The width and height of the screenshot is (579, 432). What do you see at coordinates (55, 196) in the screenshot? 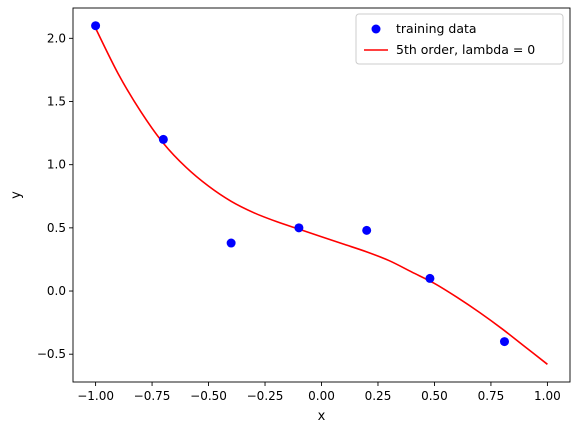
I see `y-axis-ticks: −0.5 0.0 0.5 1.0 1.5 2.0` at bounding box center [55, 196].